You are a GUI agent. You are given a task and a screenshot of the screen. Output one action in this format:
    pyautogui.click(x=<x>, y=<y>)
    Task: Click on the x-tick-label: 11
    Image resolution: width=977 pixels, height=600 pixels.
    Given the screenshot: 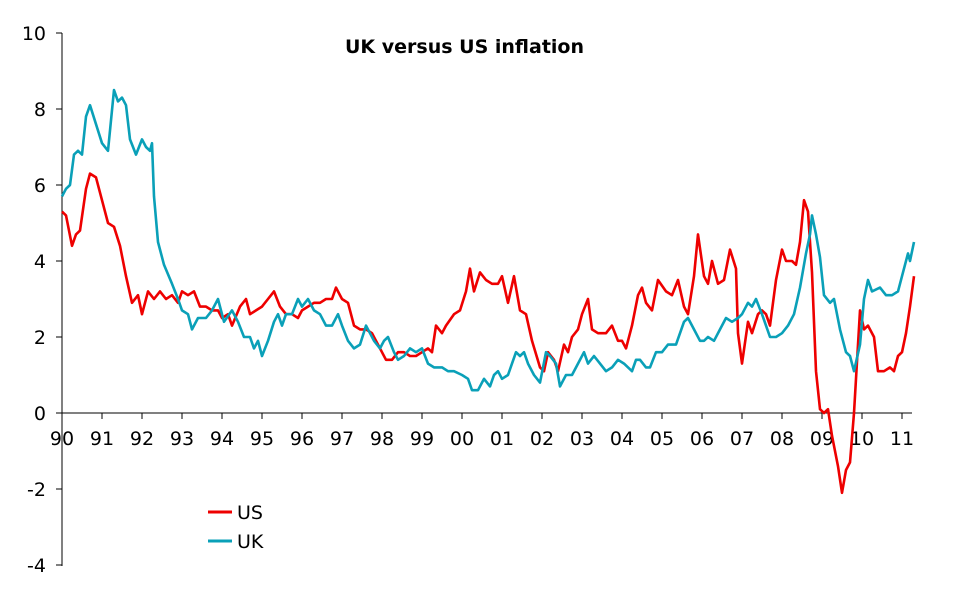 What is the action you would take?
    pyautogui.click(x=902, y=439)
    